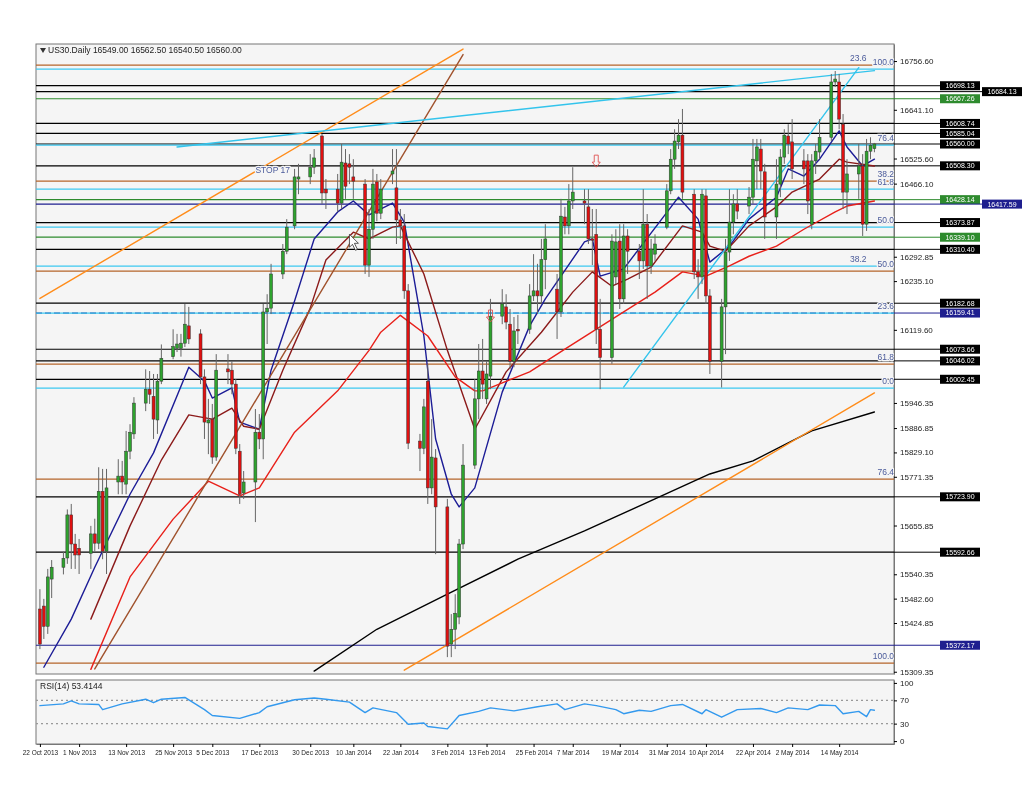  What do you see at coordinates (71, 686) in the screenshot?
I see `chart-title: RSI(14) 53.4144` at bounding box center [71, 686].